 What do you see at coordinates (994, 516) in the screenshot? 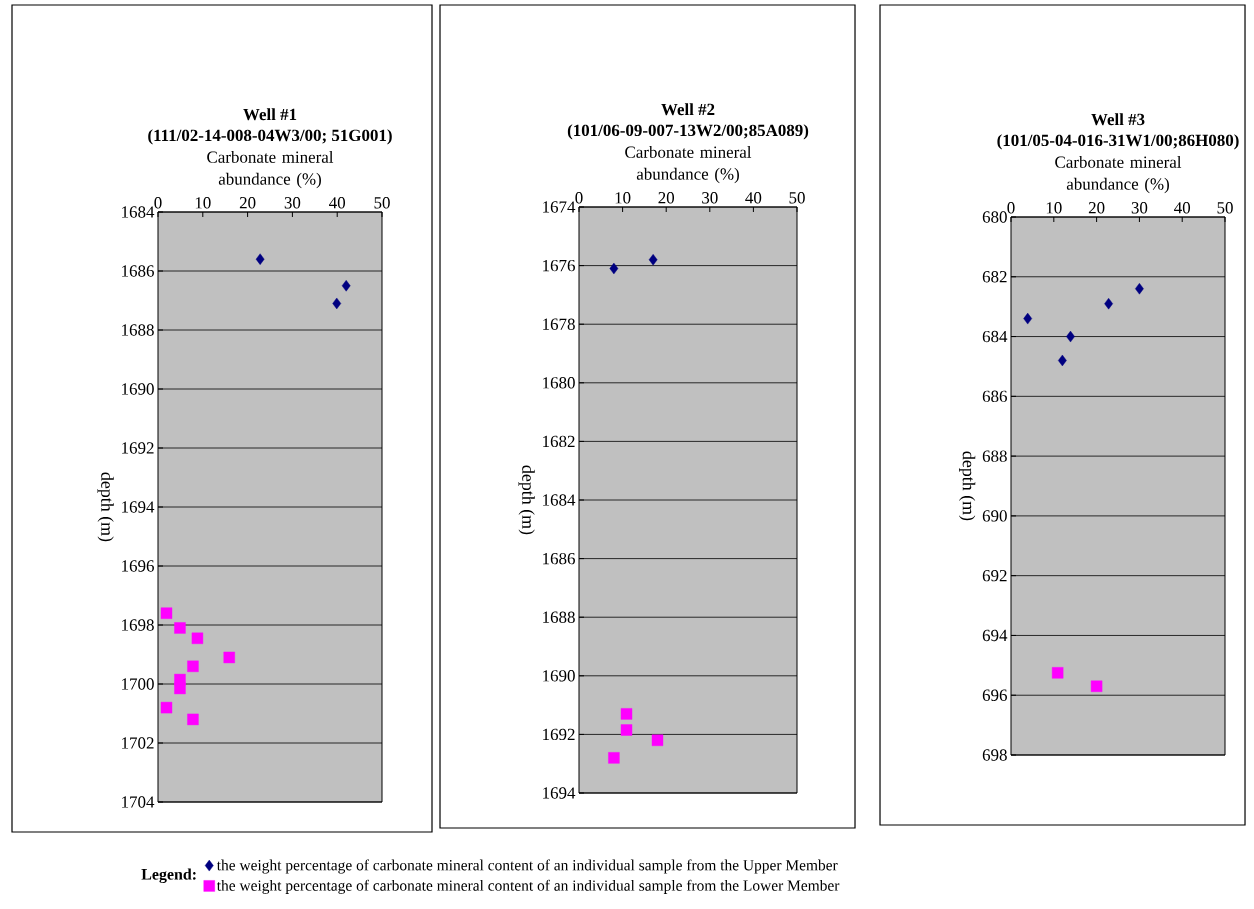
I see `y-tick-label: 690` at bounding box center [994, 516].